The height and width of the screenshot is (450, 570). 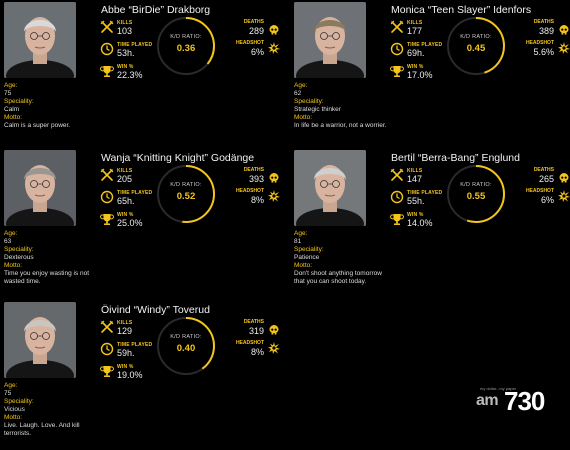 I want to click on speciality-value: Vicious, so click(x=14, y=409).